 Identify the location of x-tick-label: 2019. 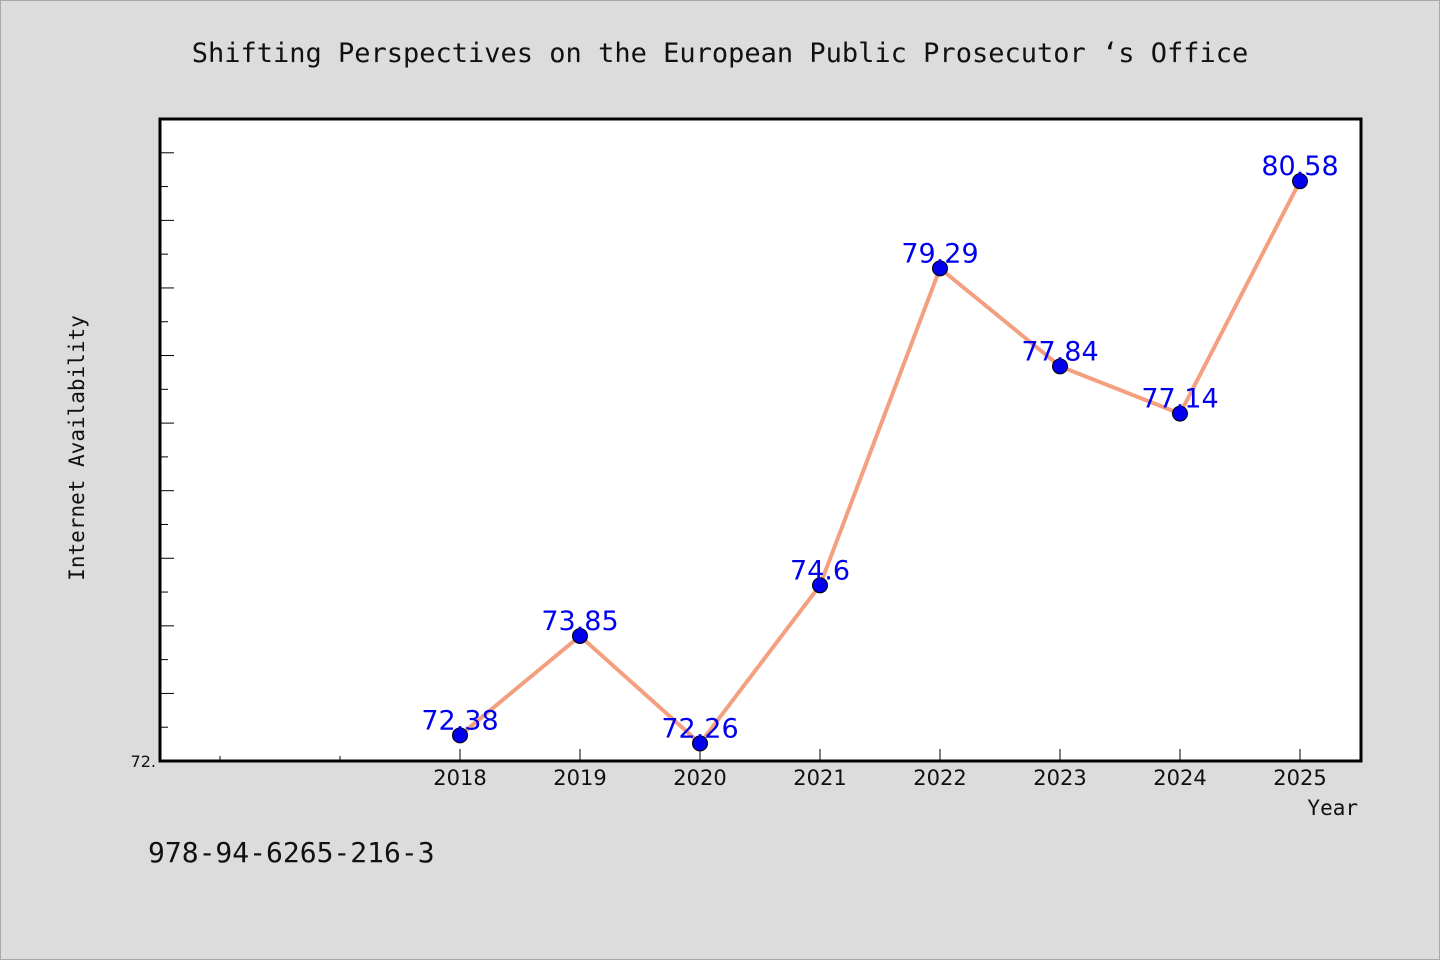
(579, 778).